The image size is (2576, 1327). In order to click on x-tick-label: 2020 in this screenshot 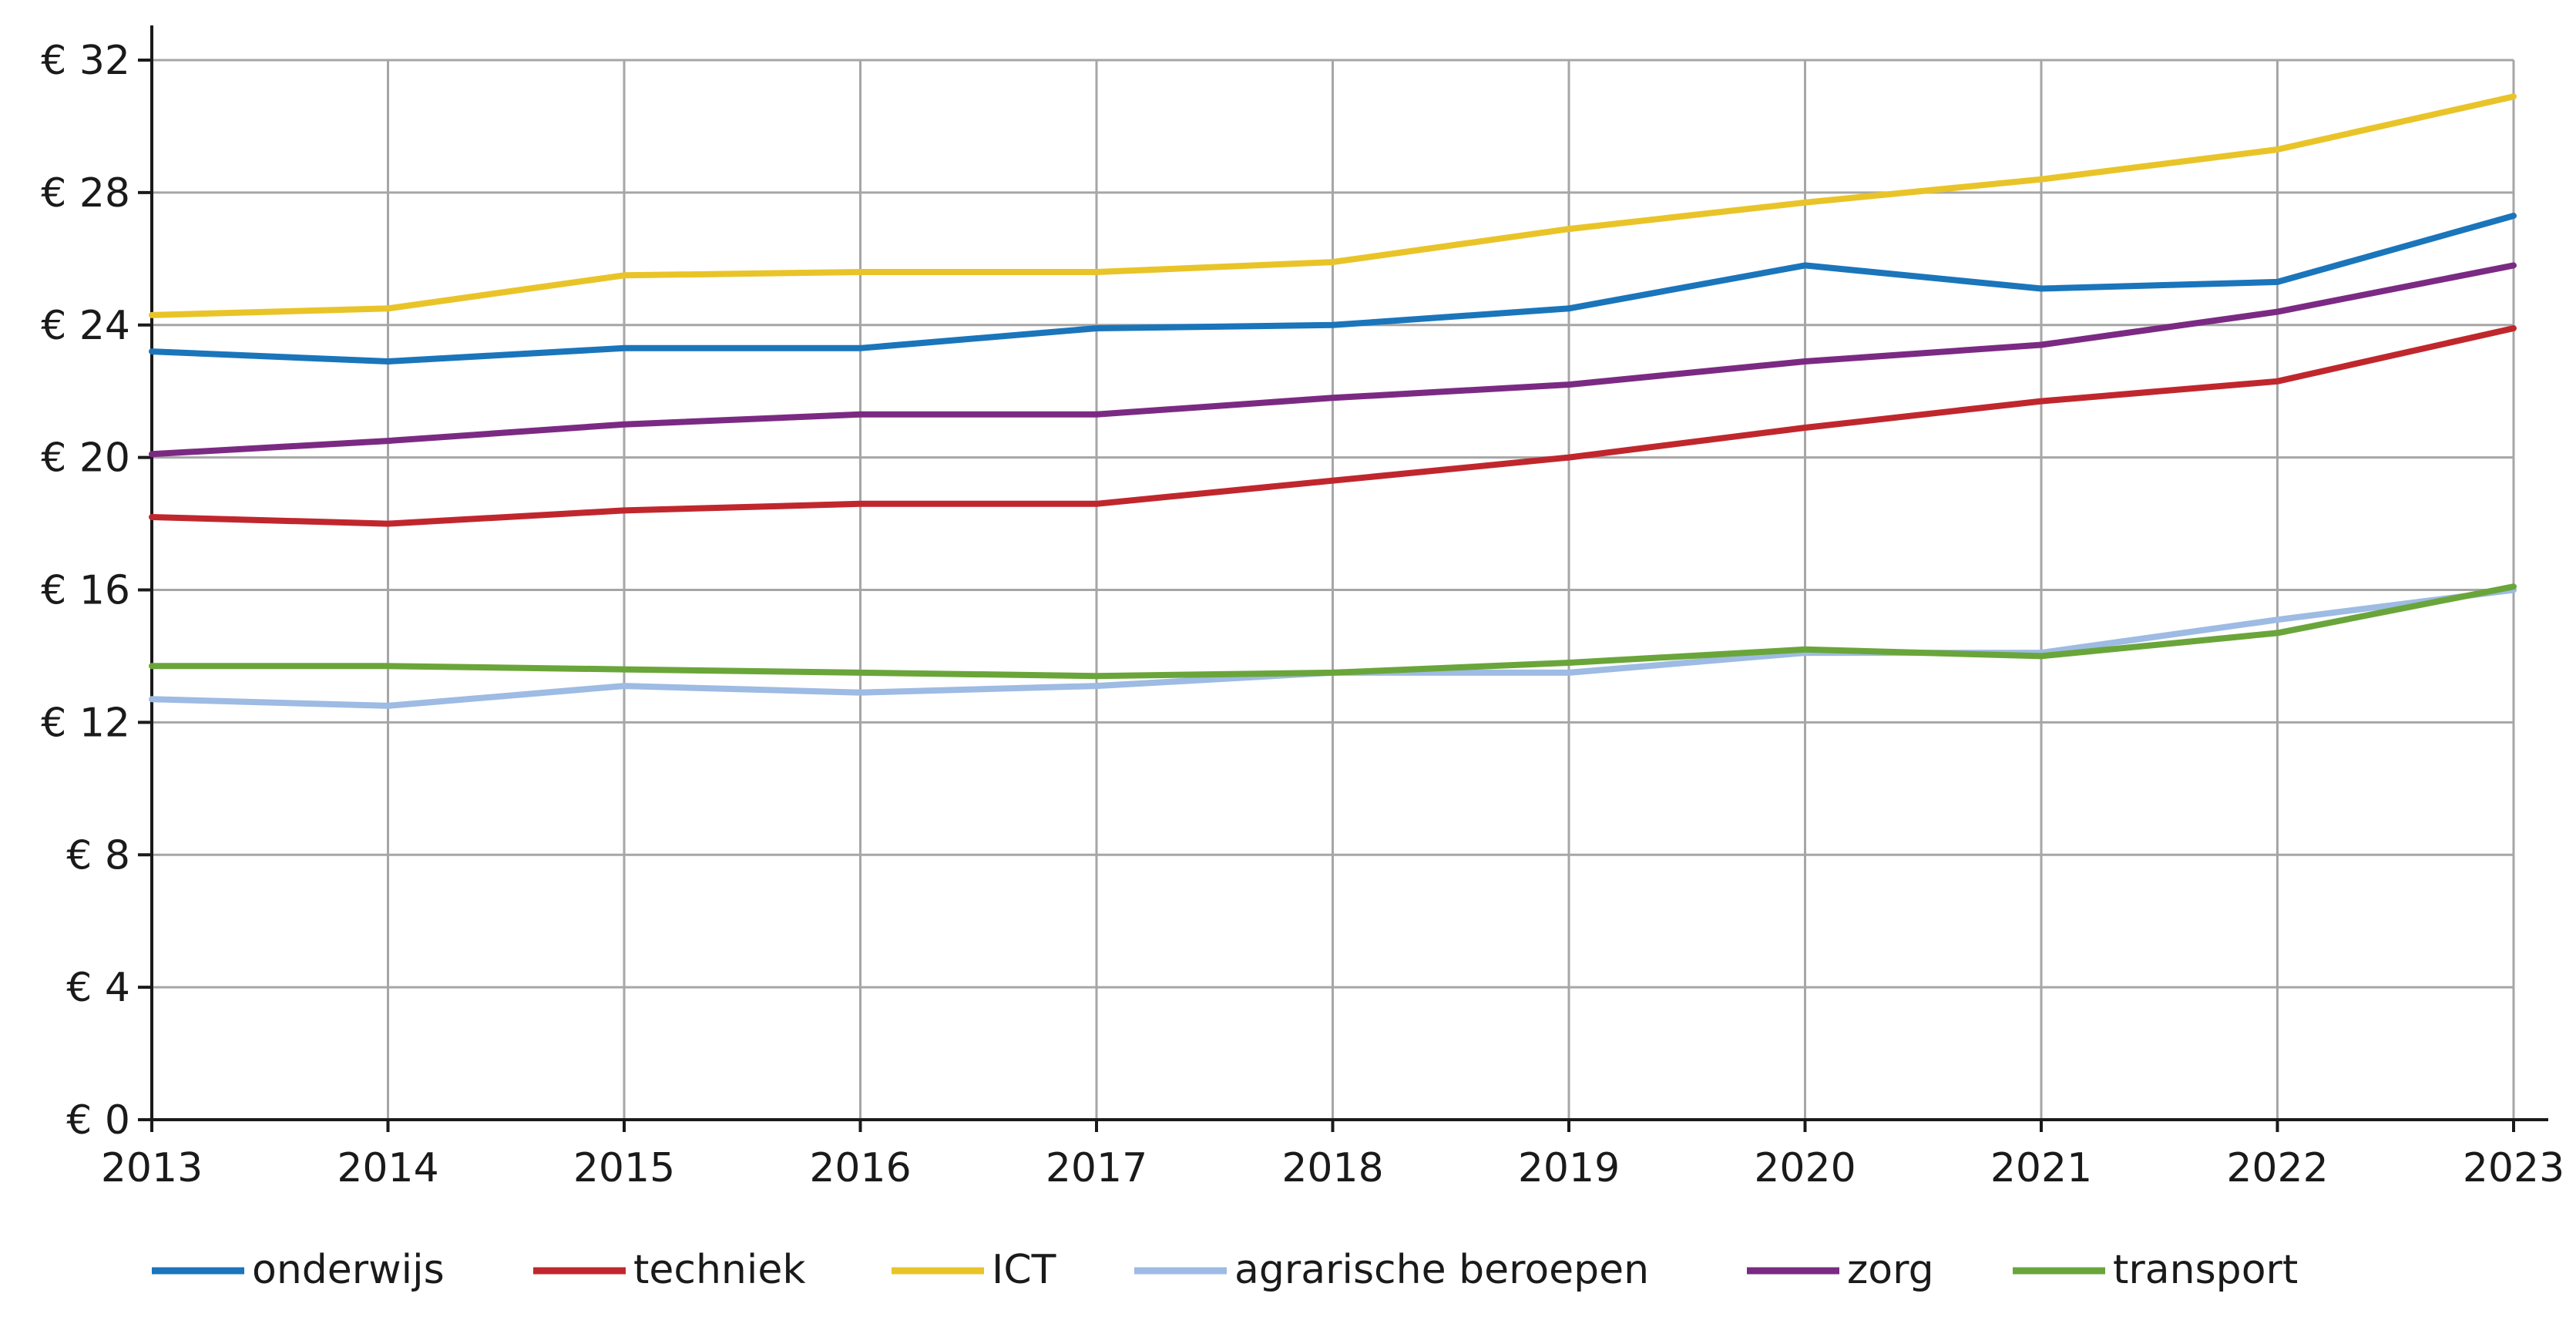, I will do `click(1805, 1168)`.